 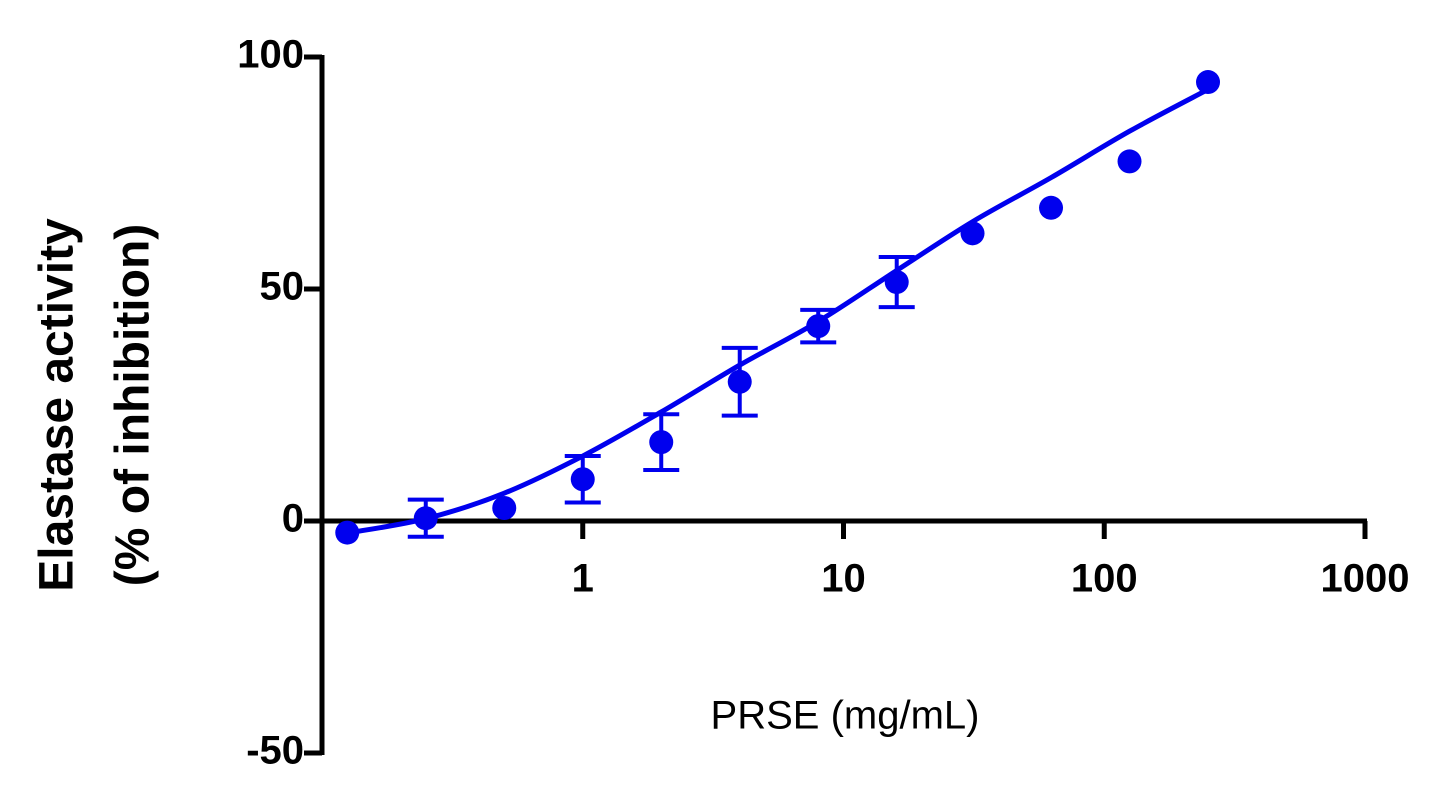 What do you see at coordinates (95, 405) in the screenshot?
I see `y-axis-label: Elastase activity (% of inhibition)` at bounding box center [95, 405].